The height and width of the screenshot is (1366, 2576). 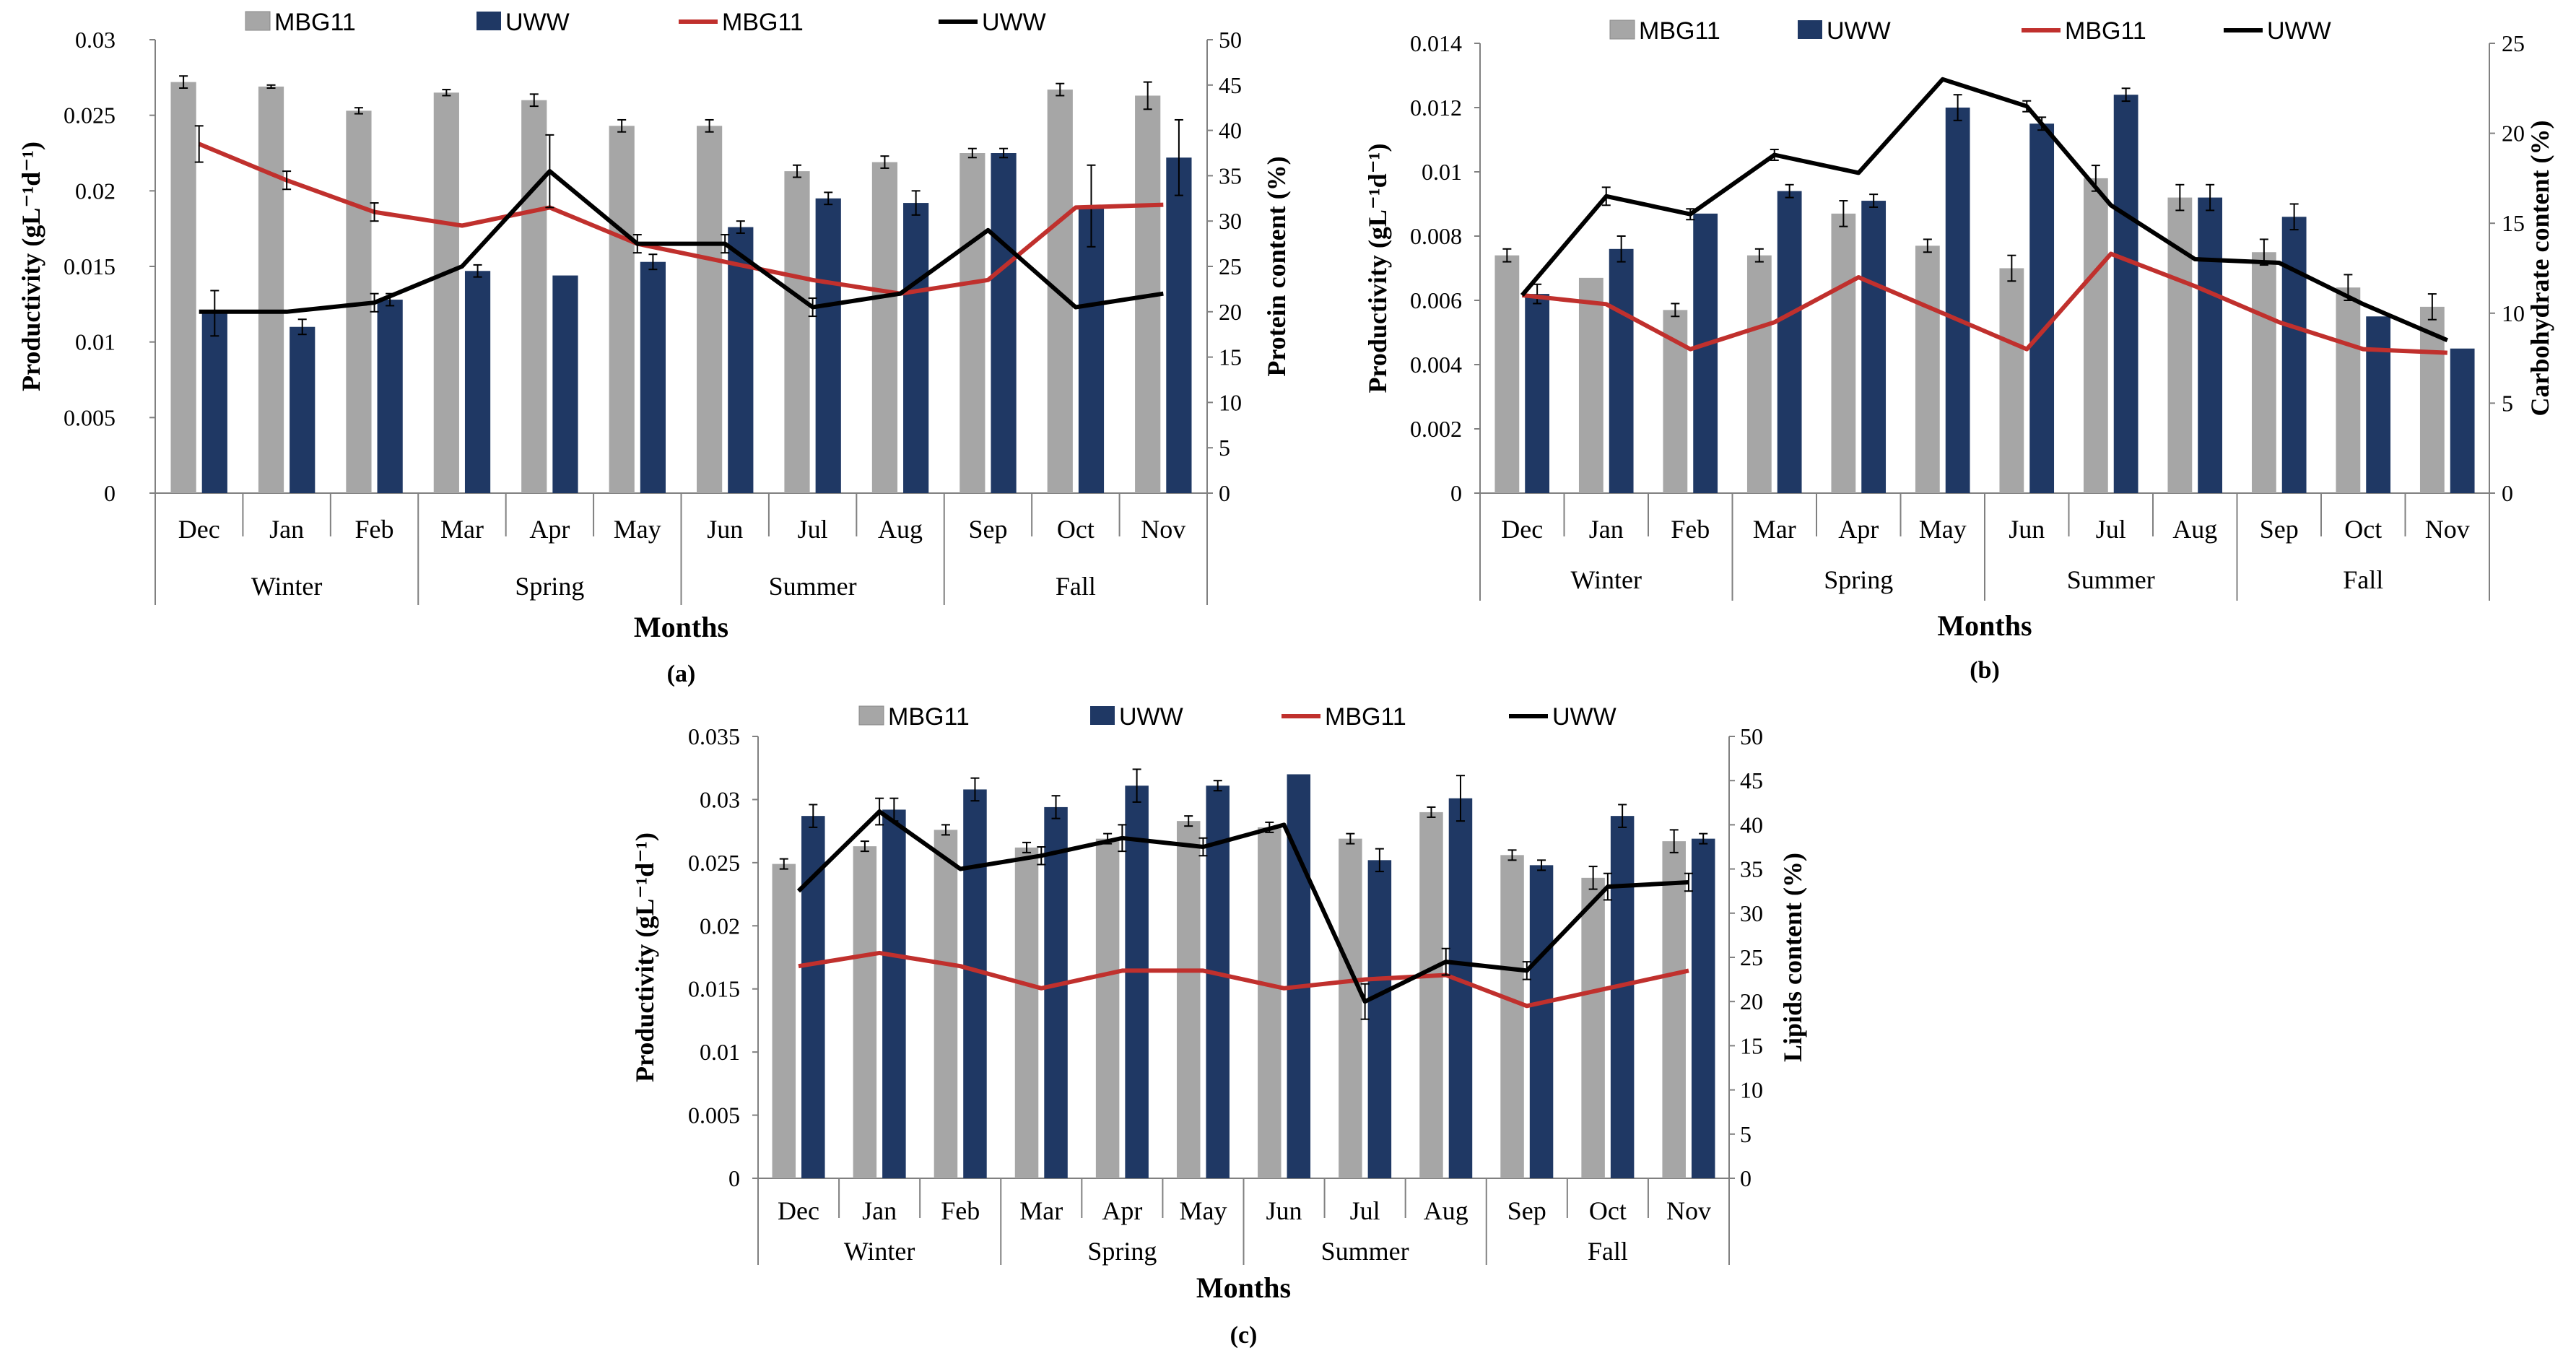 I want to click on x-tick-label: May, so click(x=1203, y=1210).